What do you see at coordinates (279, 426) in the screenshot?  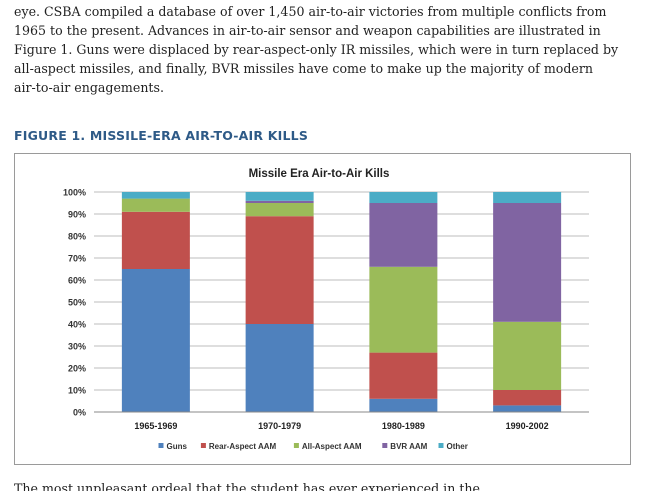 I see `x-tick-label: 1970-1979` at bounding box center [279, 426].